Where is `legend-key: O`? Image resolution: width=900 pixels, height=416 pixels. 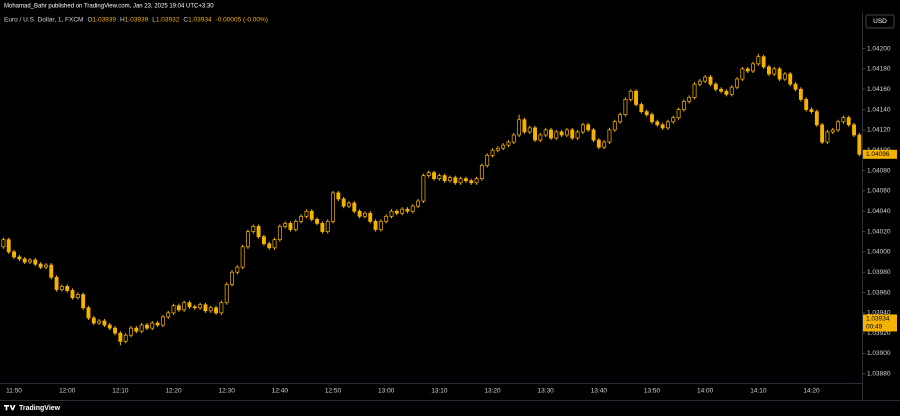 legend-key: O is located at coordinates (89, 20).